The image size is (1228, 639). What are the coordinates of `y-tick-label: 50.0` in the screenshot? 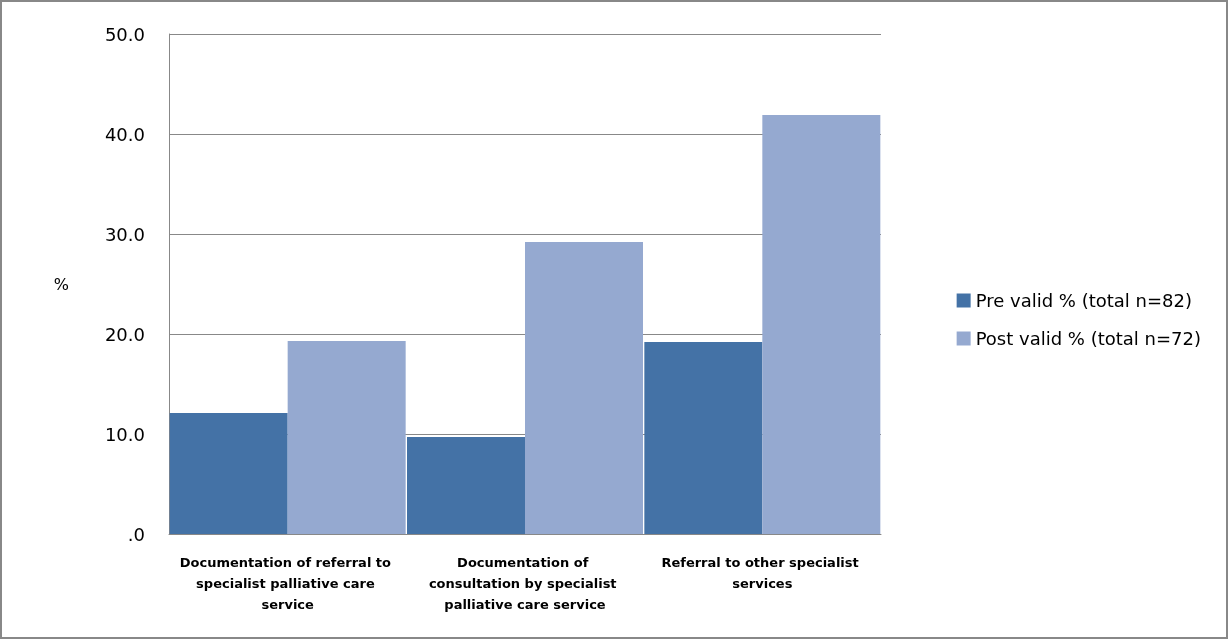 It's located at (124, 34).